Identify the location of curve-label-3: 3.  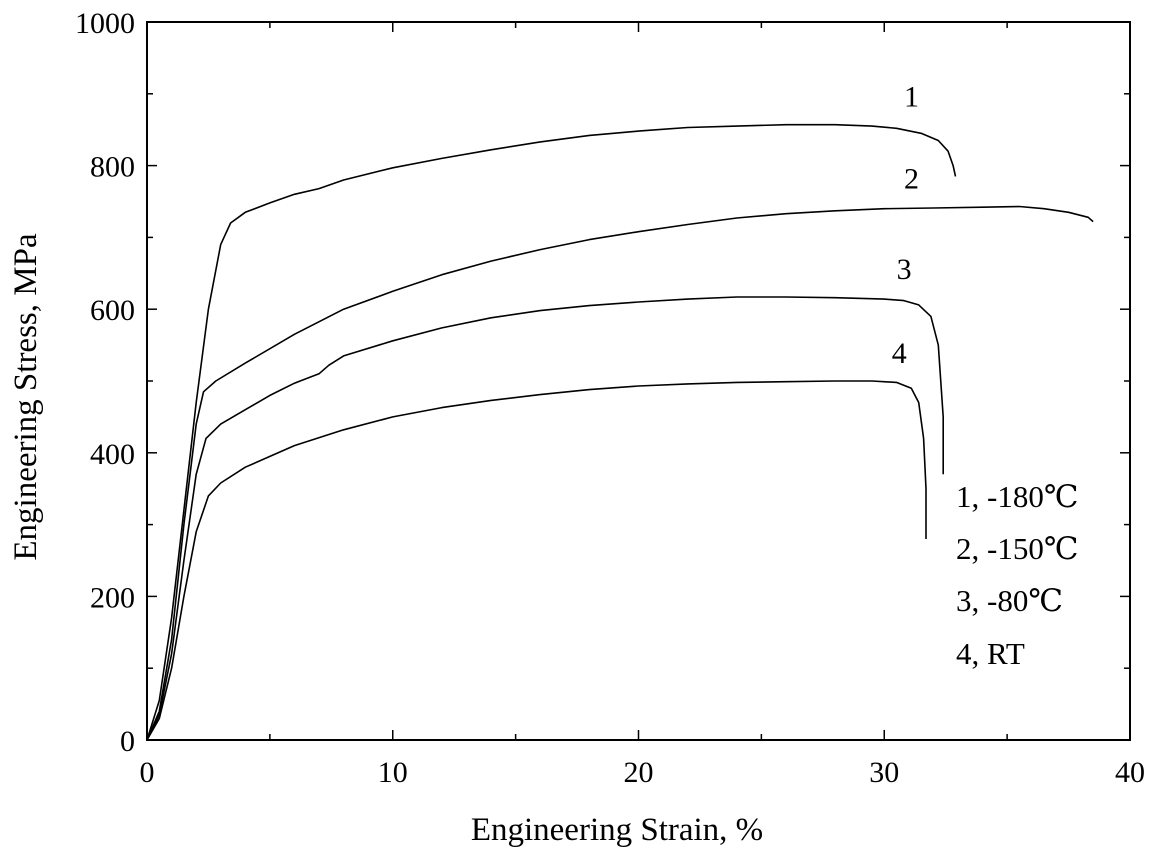
(904, 269).